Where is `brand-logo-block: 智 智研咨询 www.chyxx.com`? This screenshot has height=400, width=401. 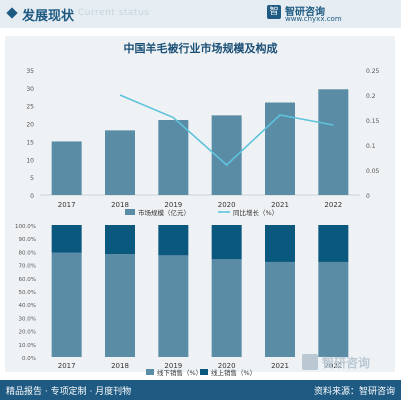
brand-logo-block: 智 智研咨询 www.chyxx.com is located at coordinates (331, 14).